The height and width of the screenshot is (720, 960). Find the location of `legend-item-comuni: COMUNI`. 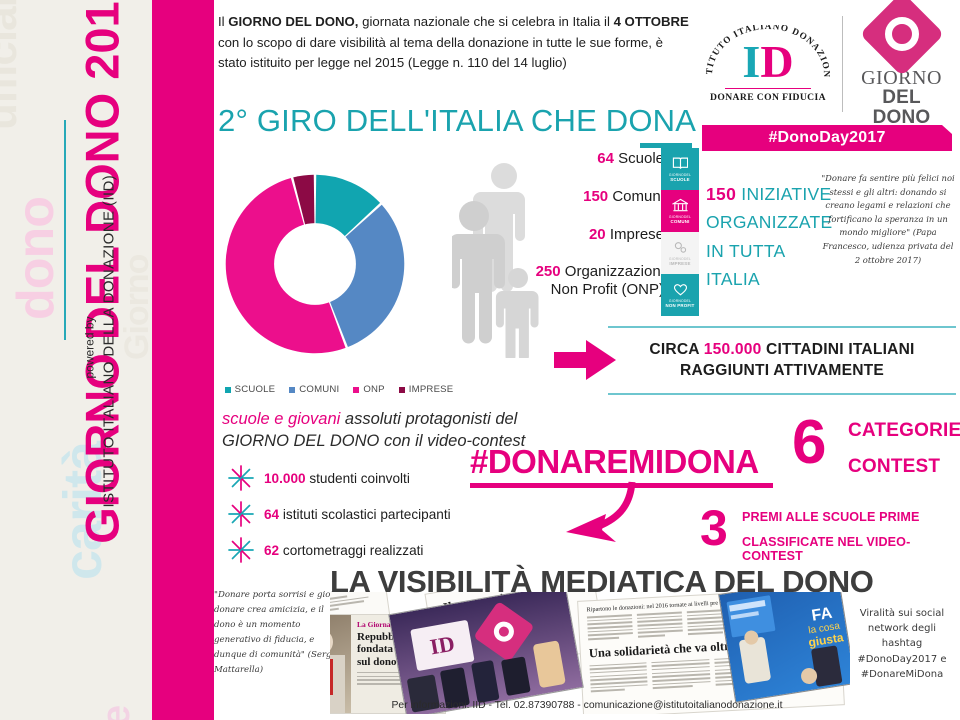

legend-item-comuni: COMUNI is located at coordinates (314, 389).